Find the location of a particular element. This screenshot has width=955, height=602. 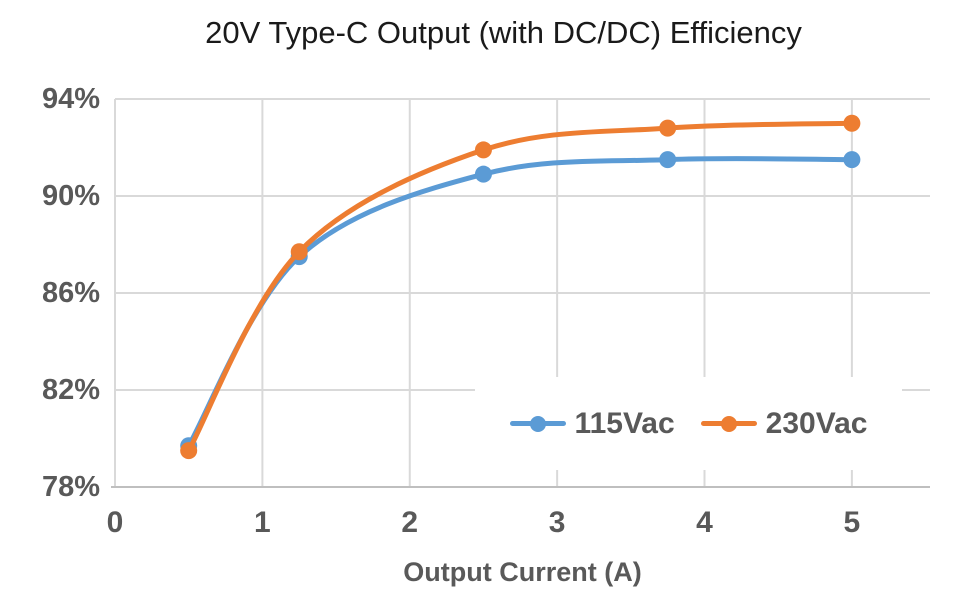

x-tick-label: 4 is located at coordinates (704, 522).